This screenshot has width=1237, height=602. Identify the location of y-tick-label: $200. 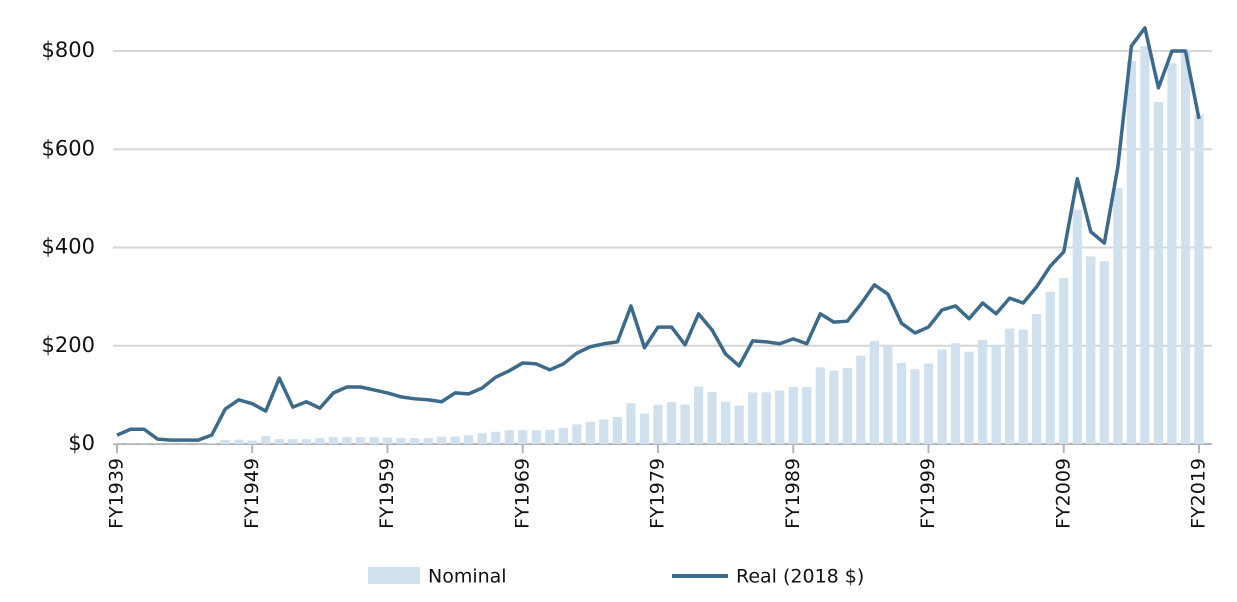
(68, 345).